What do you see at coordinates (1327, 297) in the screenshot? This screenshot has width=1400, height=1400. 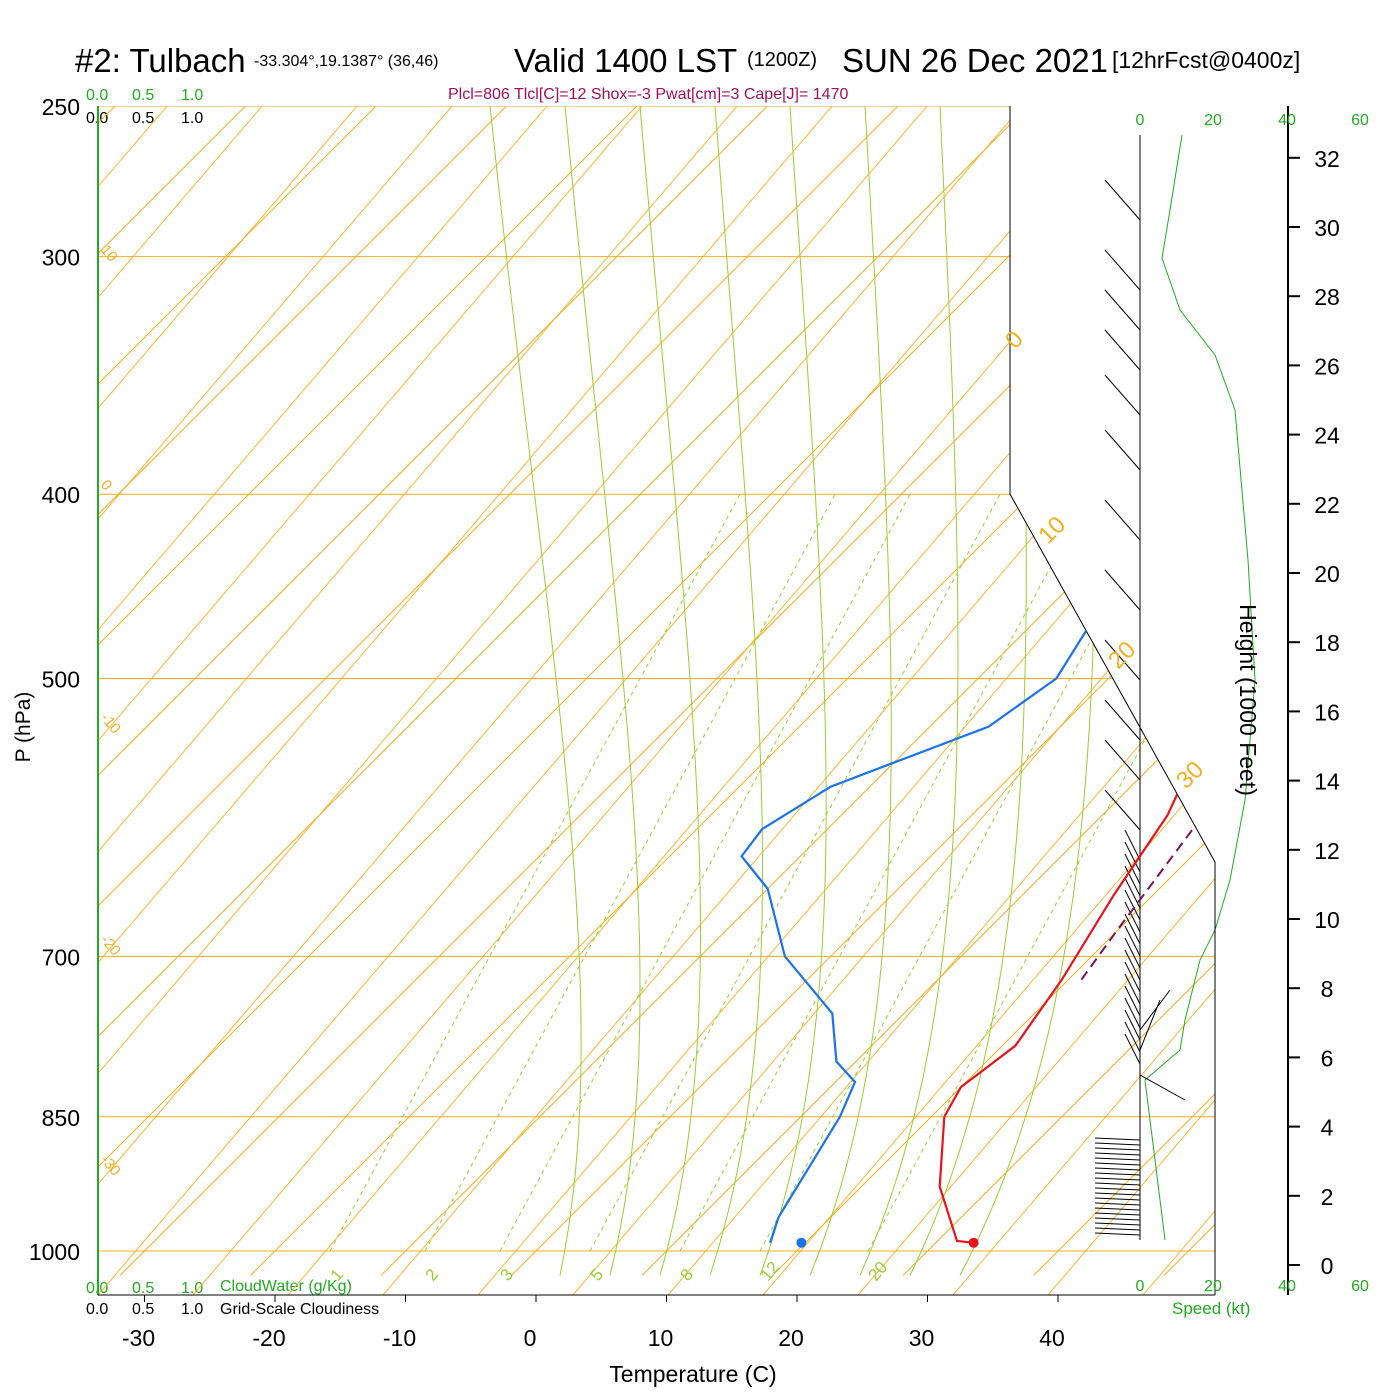 I see `height-tick-label: 28` at bounding box center [1327, 297].